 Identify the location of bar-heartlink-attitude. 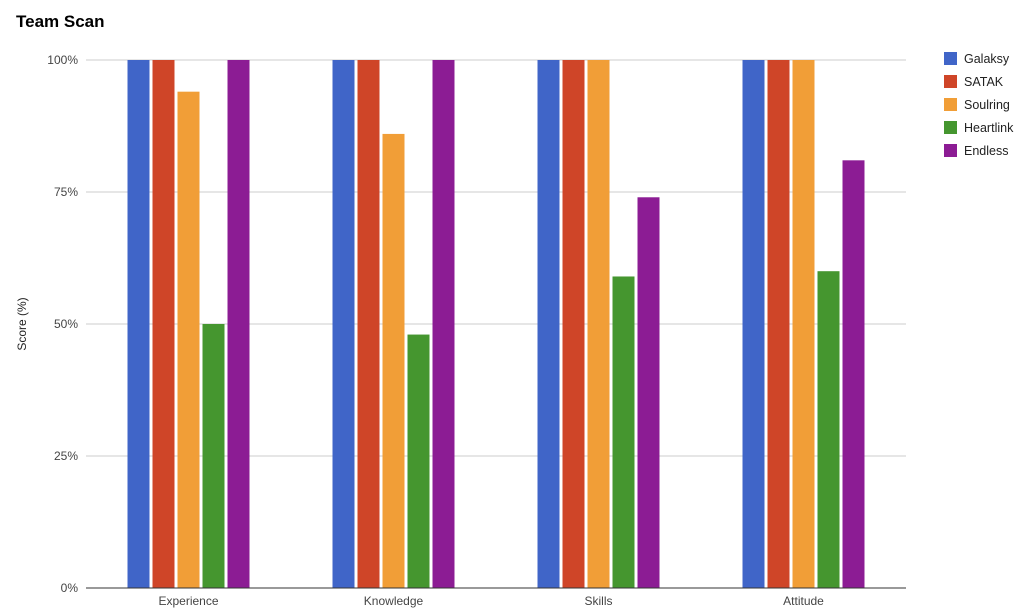
(828, 429).